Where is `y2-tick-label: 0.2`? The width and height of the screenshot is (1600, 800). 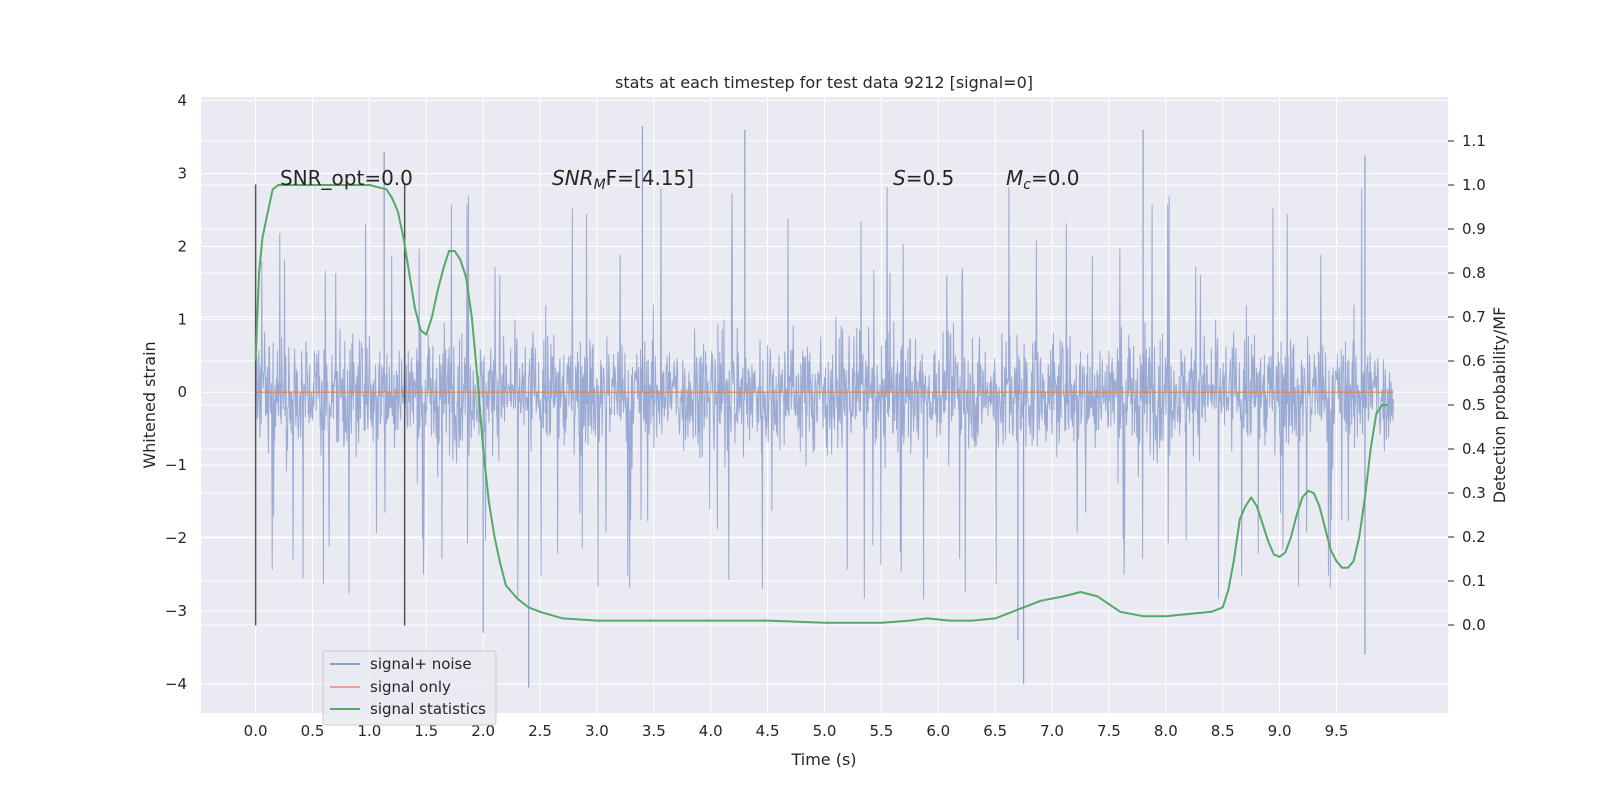 y2-tick-label: 0.2 is located at coordinates (1474, 537).